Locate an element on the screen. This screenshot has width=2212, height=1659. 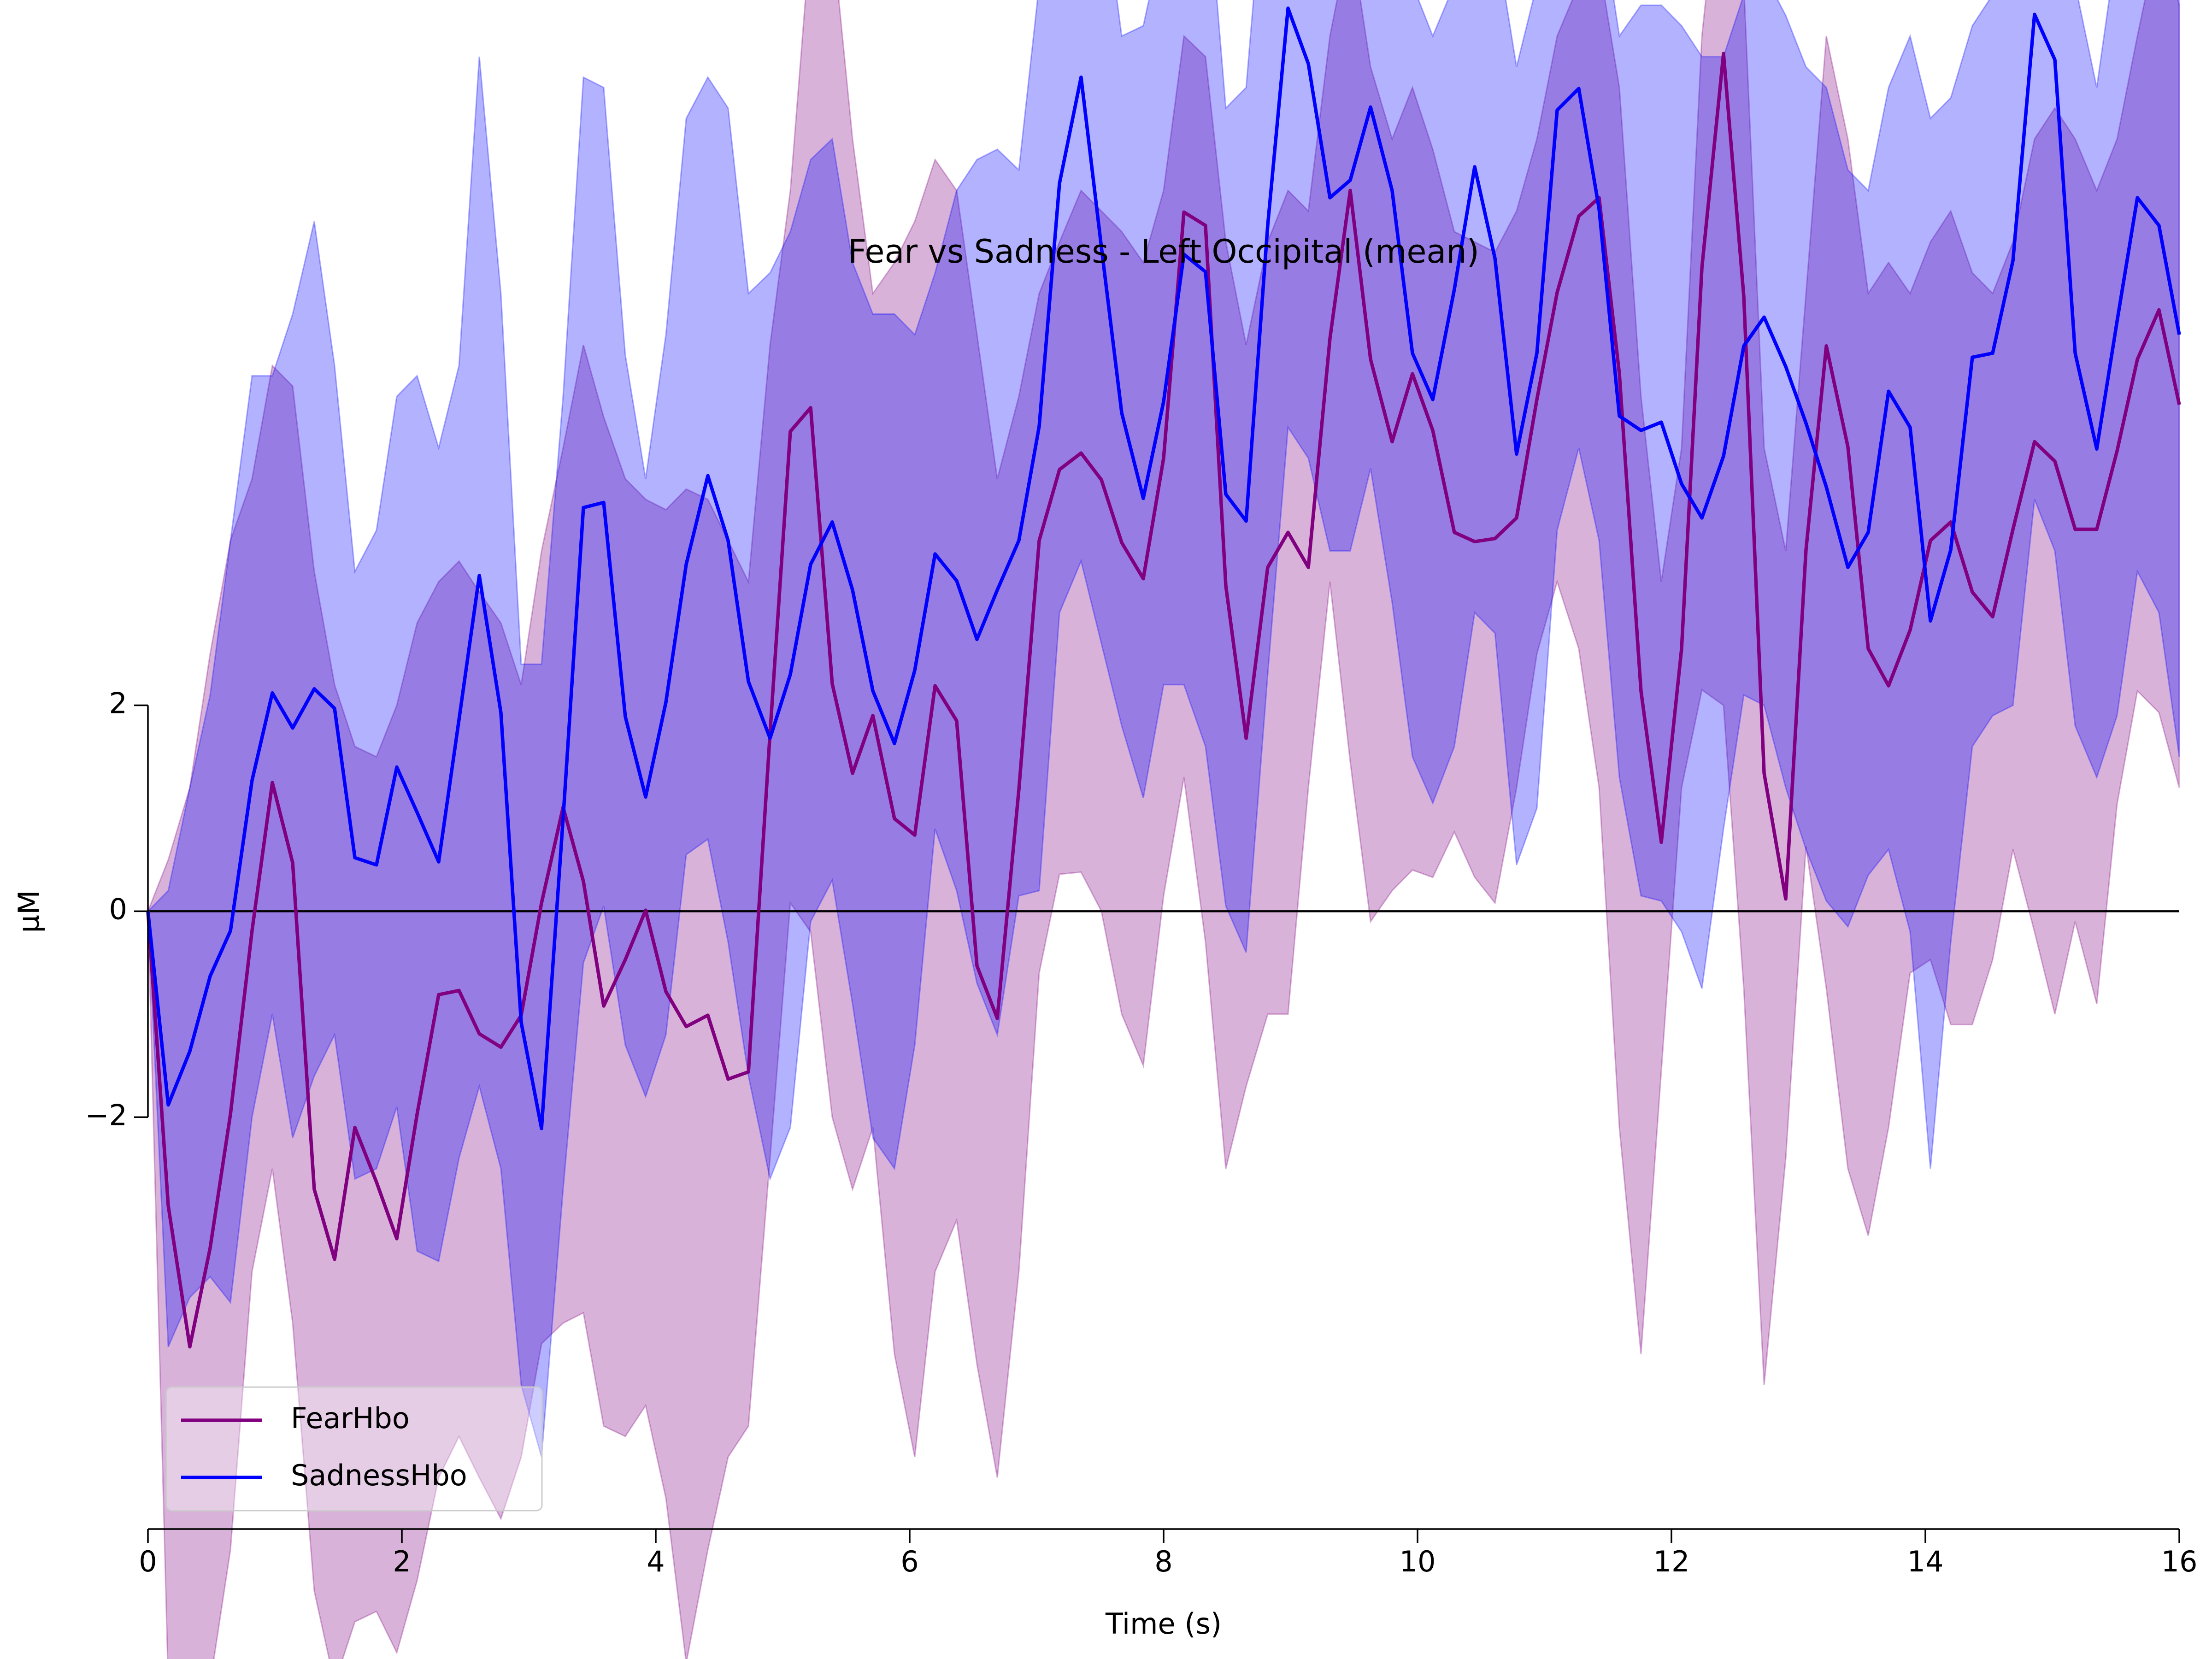
y-tick-label: 2 is located at coordinates (118, 703).